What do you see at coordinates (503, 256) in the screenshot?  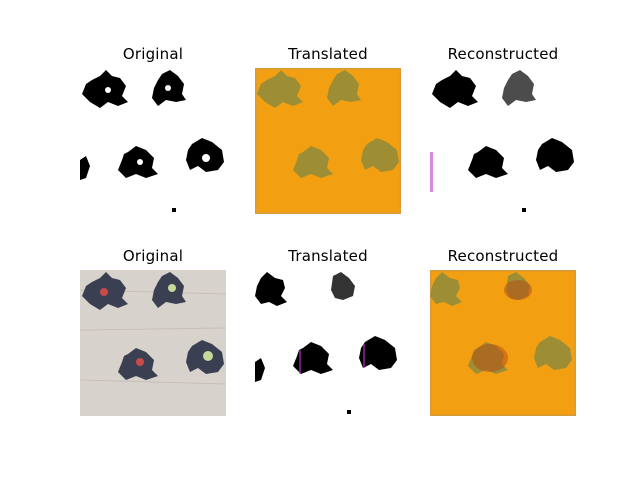 I see `panel-title-r2c3: Reconstructed` at bounding box center [503, 256].